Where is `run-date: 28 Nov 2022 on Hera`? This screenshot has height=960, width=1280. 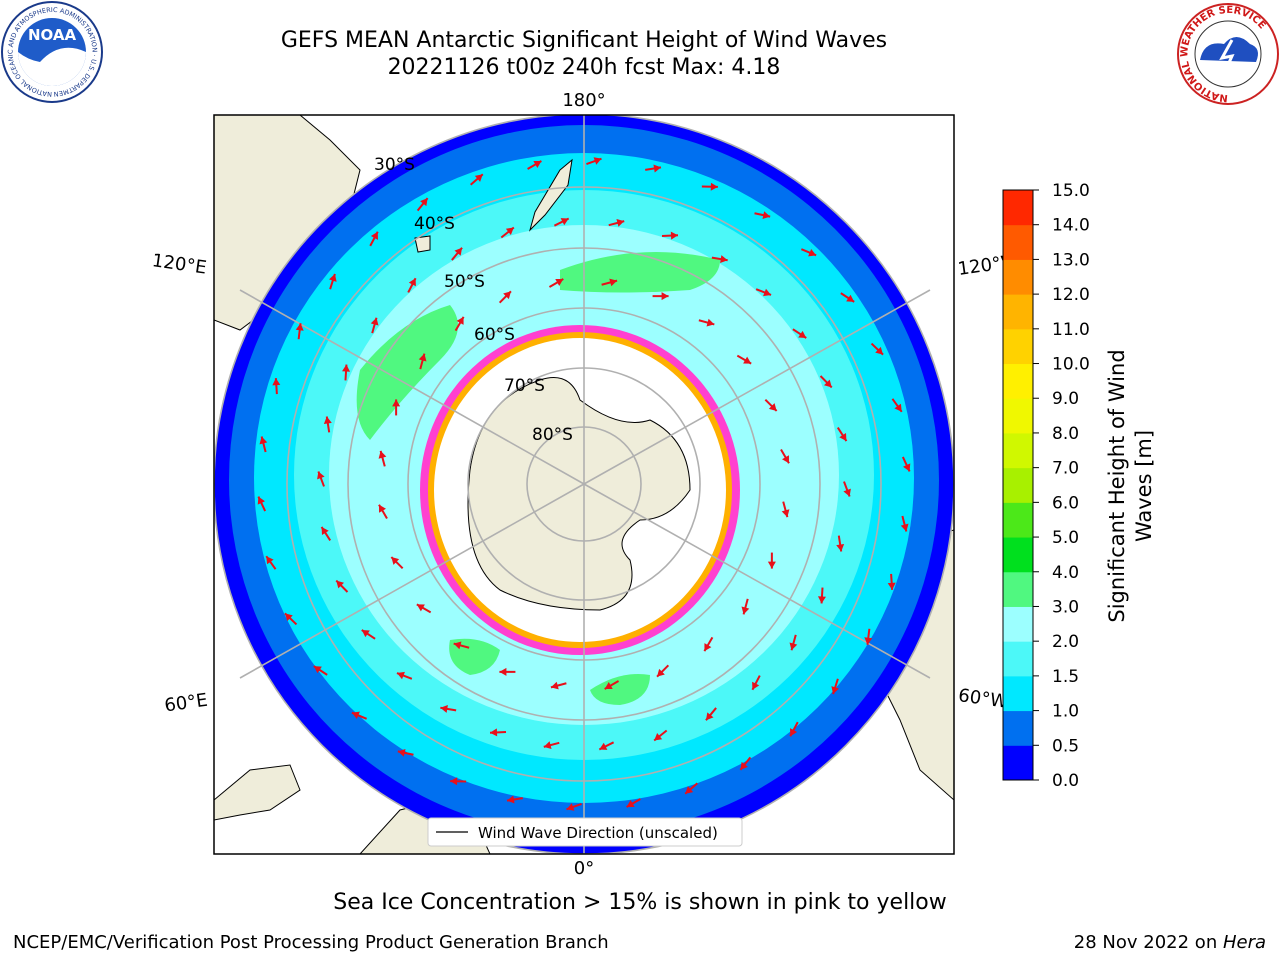
run-date: 28 Nov 2022 on Hera is located at coordinates (1170, 942).